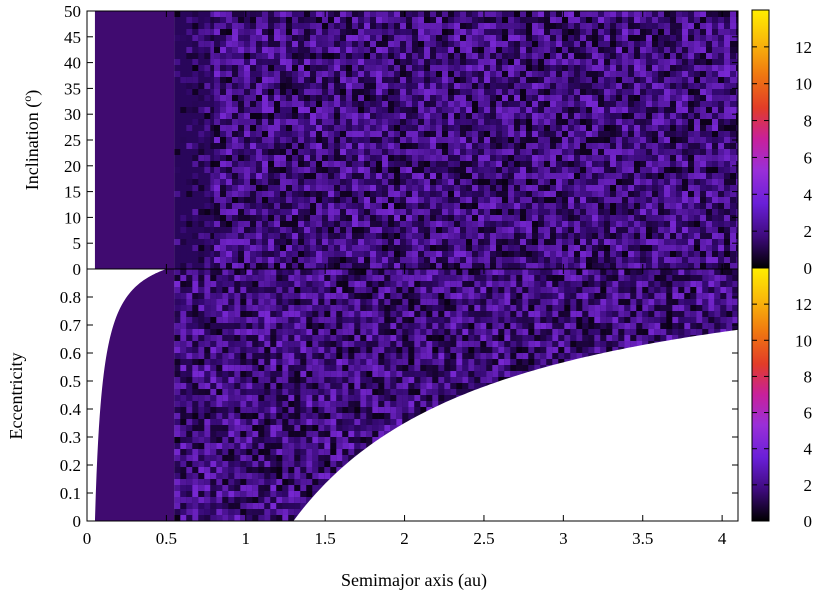 The image size is (830, 595). What do you see at coordinates (27, 99) in the screenshot?
I see `degree-superscript: o` at bounding box center [27, 99].